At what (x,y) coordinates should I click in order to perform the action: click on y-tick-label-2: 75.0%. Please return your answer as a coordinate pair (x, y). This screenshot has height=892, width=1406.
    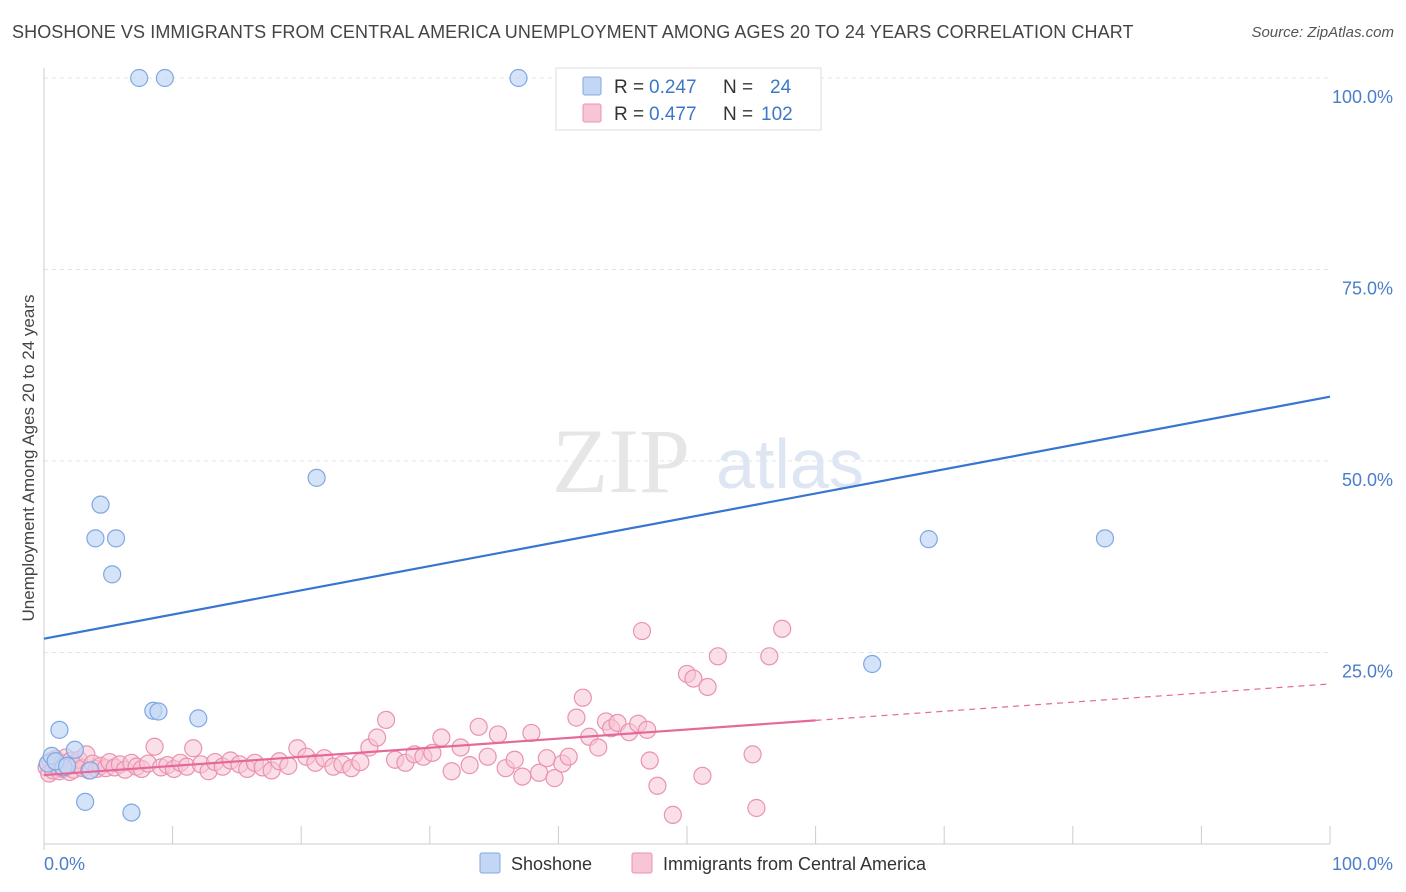
    Looking at the image, I should click on (1367, 289).